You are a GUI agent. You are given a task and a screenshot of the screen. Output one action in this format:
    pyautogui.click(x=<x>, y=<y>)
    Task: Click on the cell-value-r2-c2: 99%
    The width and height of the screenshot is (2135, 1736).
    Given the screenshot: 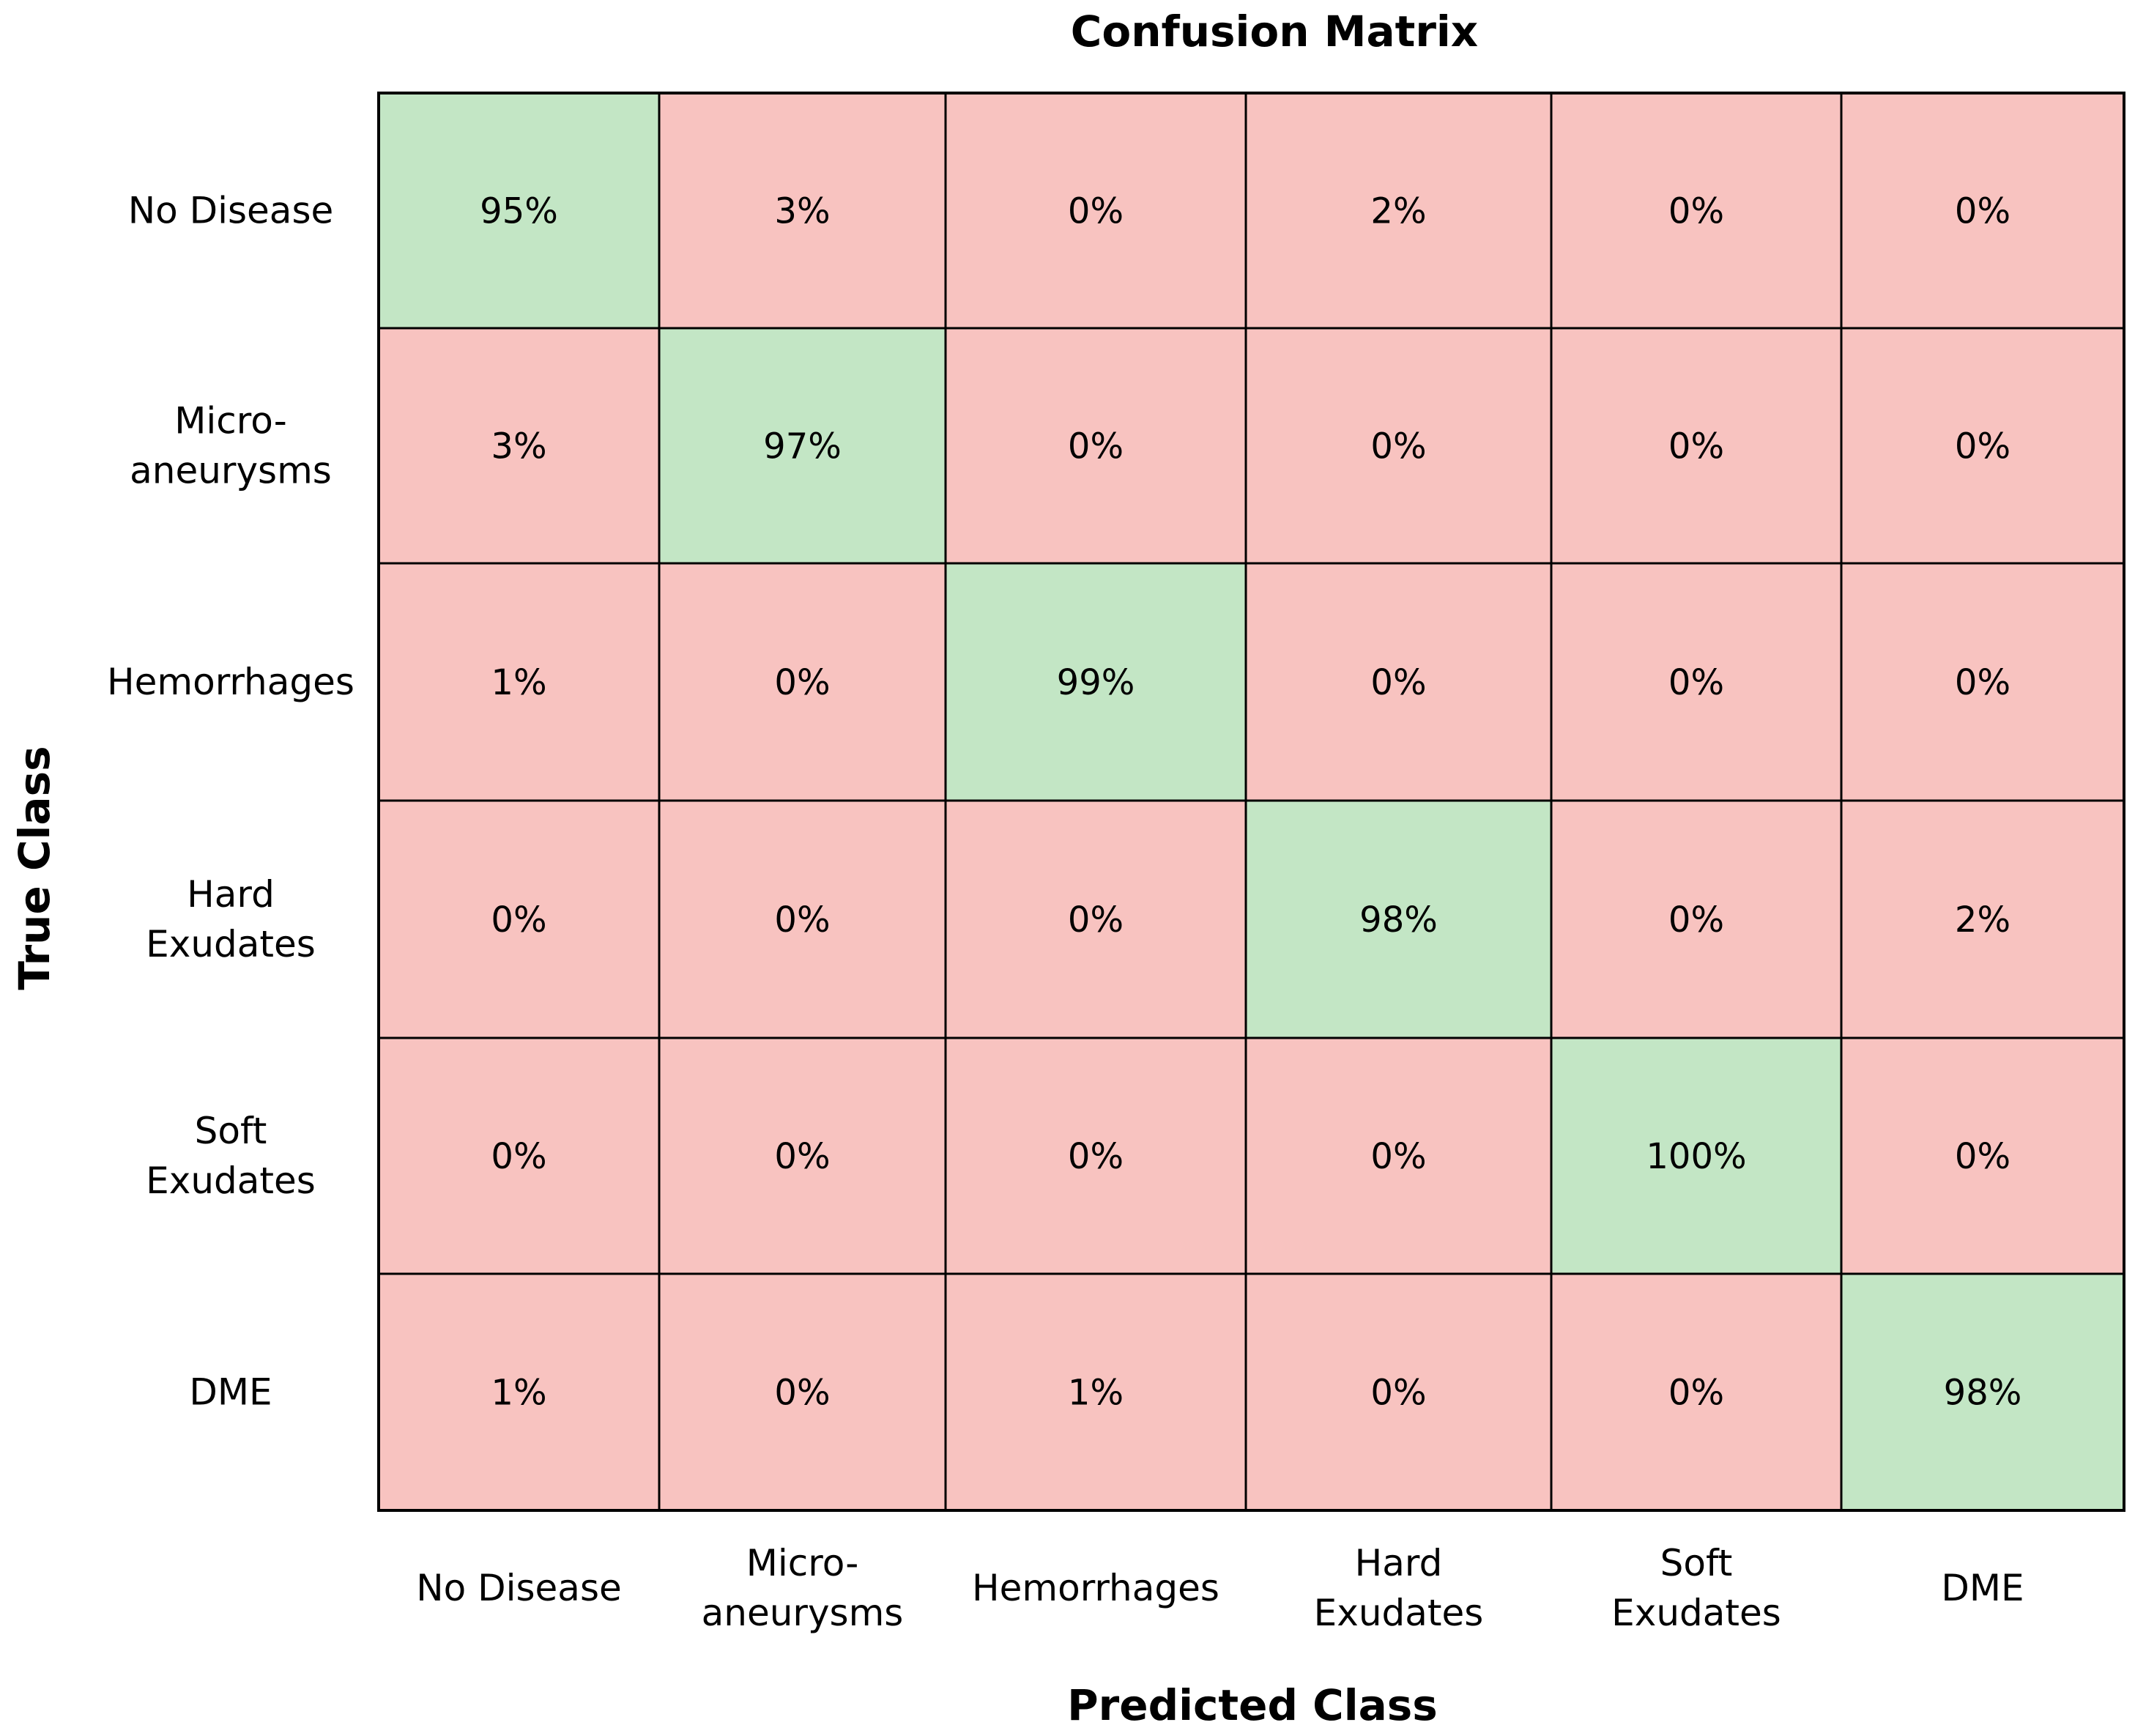 What is the action you would take?
    pyautogui.click(x=1096, y=682)
    